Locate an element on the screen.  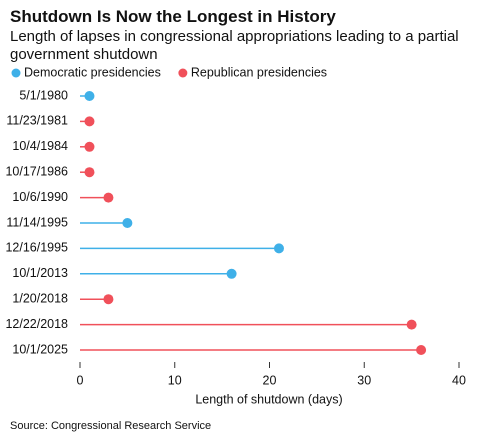
x-tick-label: 0 is located at coordinates (80, 380).